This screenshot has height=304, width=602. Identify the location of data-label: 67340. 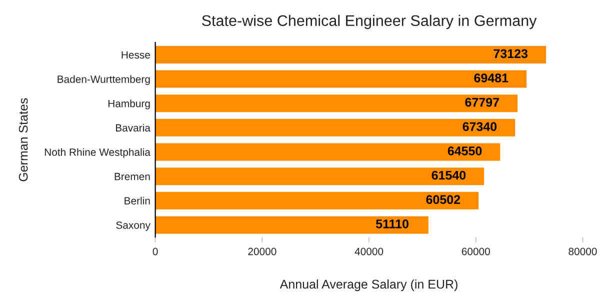
(479, 127).